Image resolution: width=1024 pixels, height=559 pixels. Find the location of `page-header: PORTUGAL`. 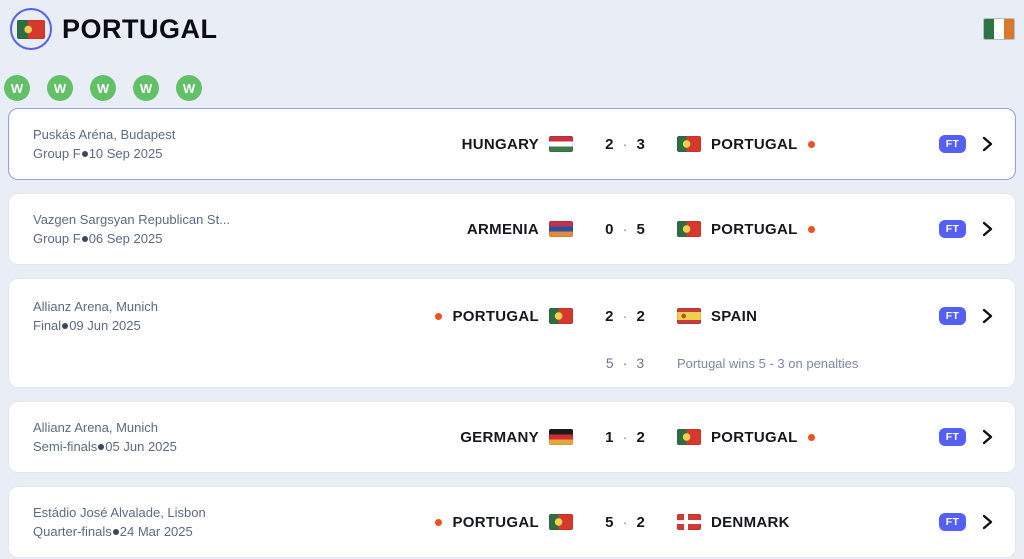

page-header: PORTUGAL is located at coordinates (512, 31).